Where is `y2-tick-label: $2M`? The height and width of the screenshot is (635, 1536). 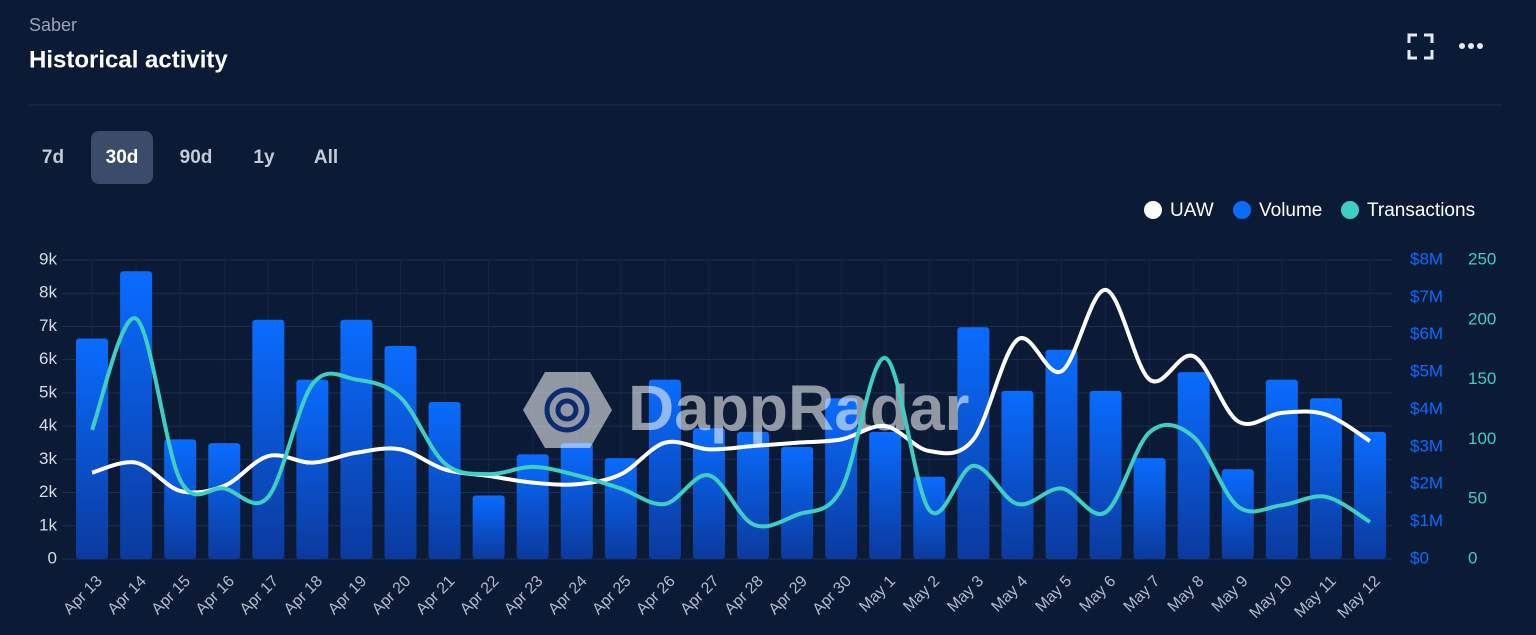
y2-tick-label: $2M is located at coordinates (1426, 483).